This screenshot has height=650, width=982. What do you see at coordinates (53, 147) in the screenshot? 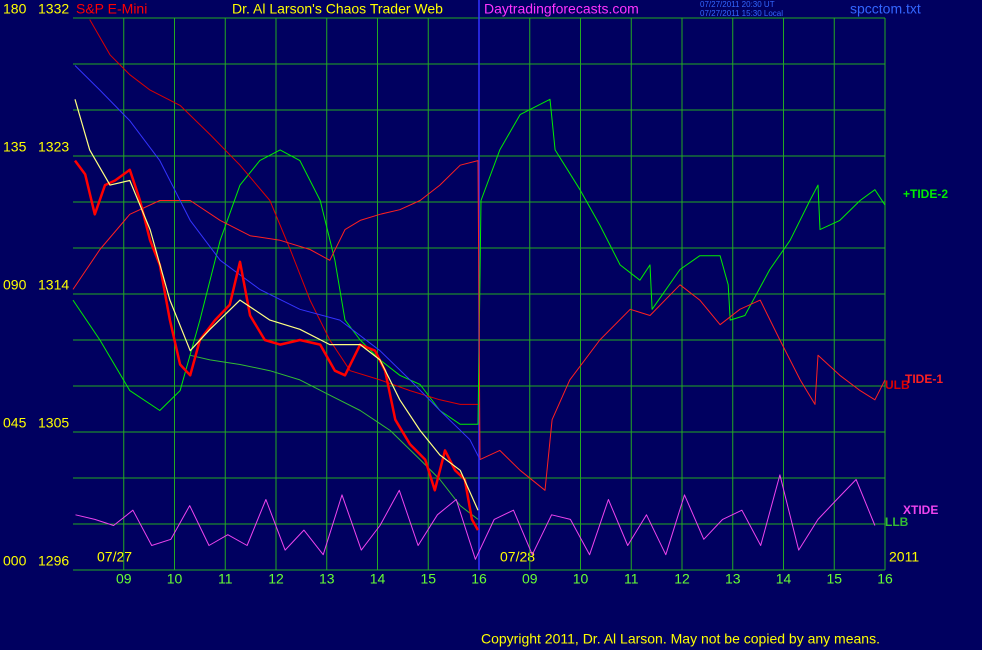
I see `y-tick-label: 1323` at bounding box center [53, 147].